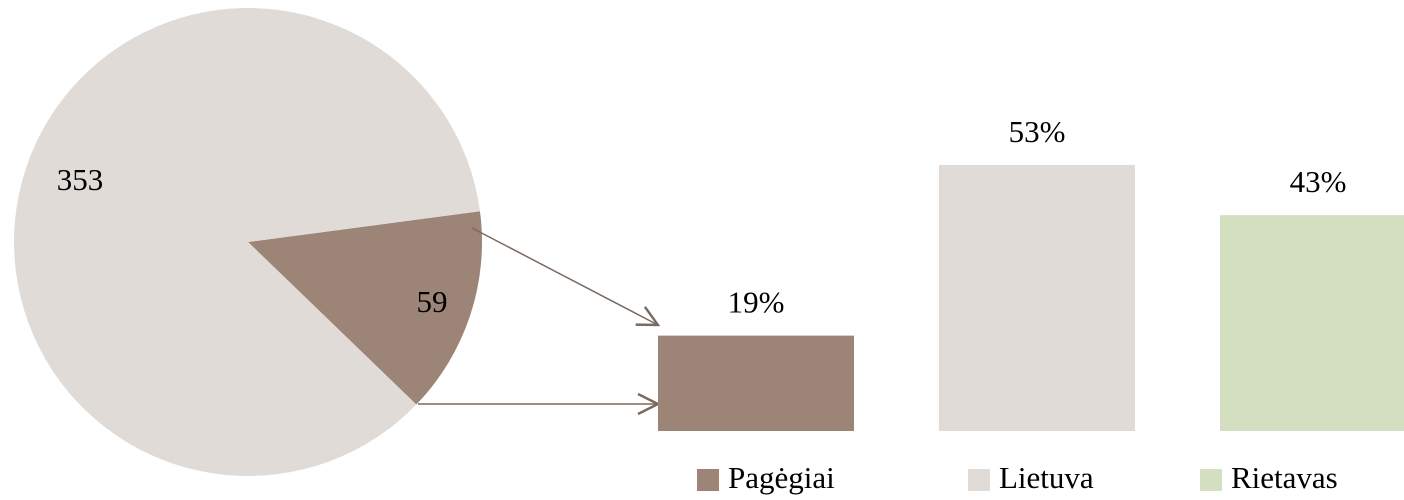 This screenshot has width=1404, height=500. I want to click on legend-label: Lietuva, so click(1046, 477).